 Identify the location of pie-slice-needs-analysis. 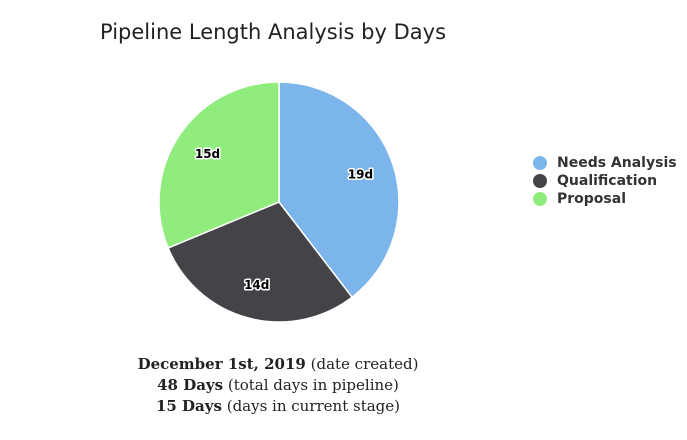
(339, 189).